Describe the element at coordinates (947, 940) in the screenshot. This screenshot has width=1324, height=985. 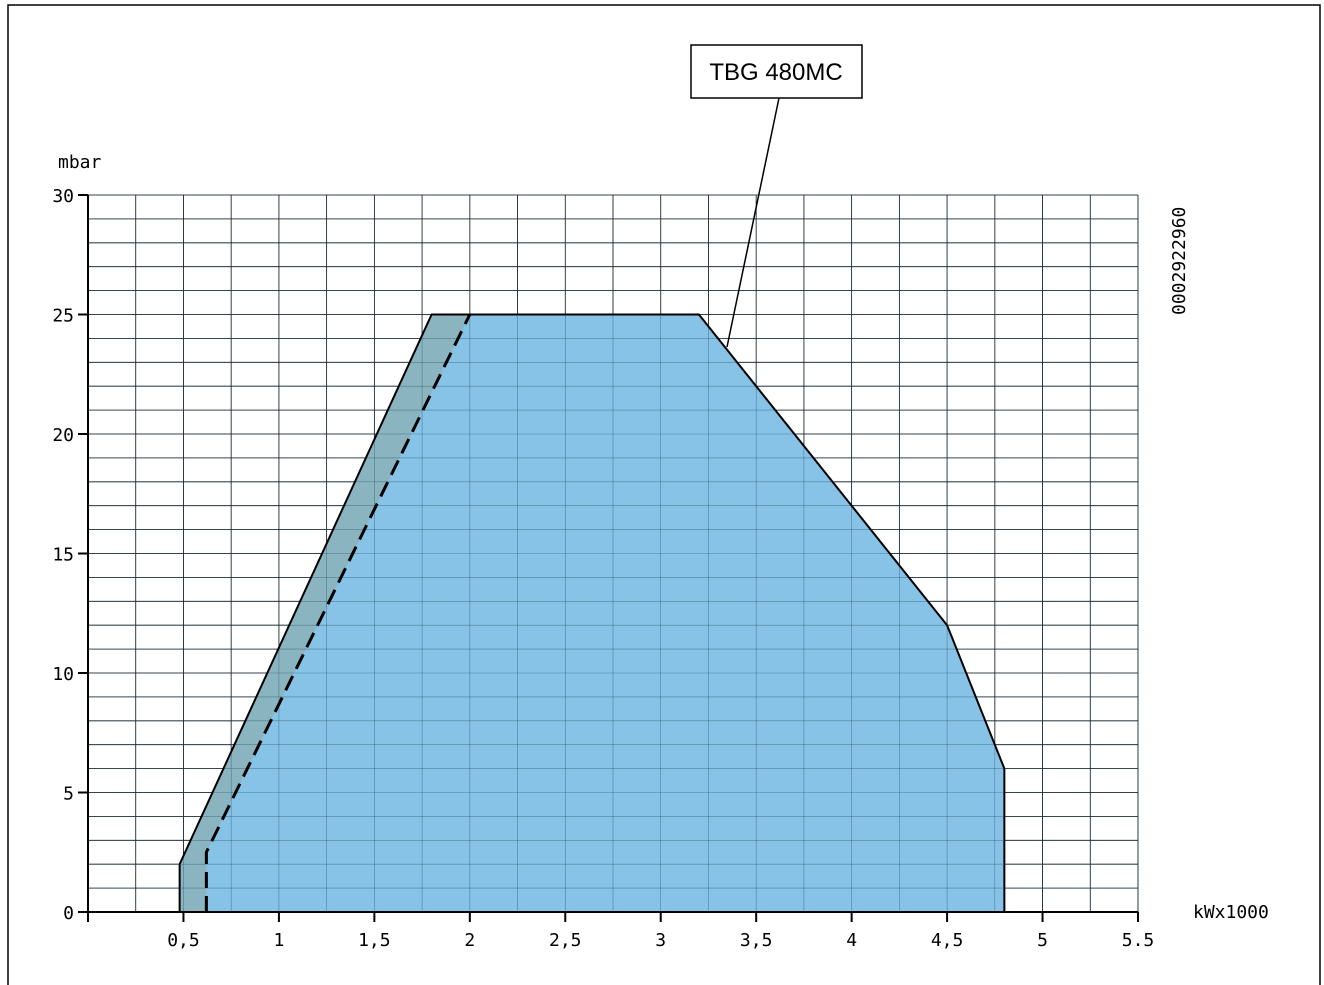
I see `x-tick-label: 4,5` at that location.